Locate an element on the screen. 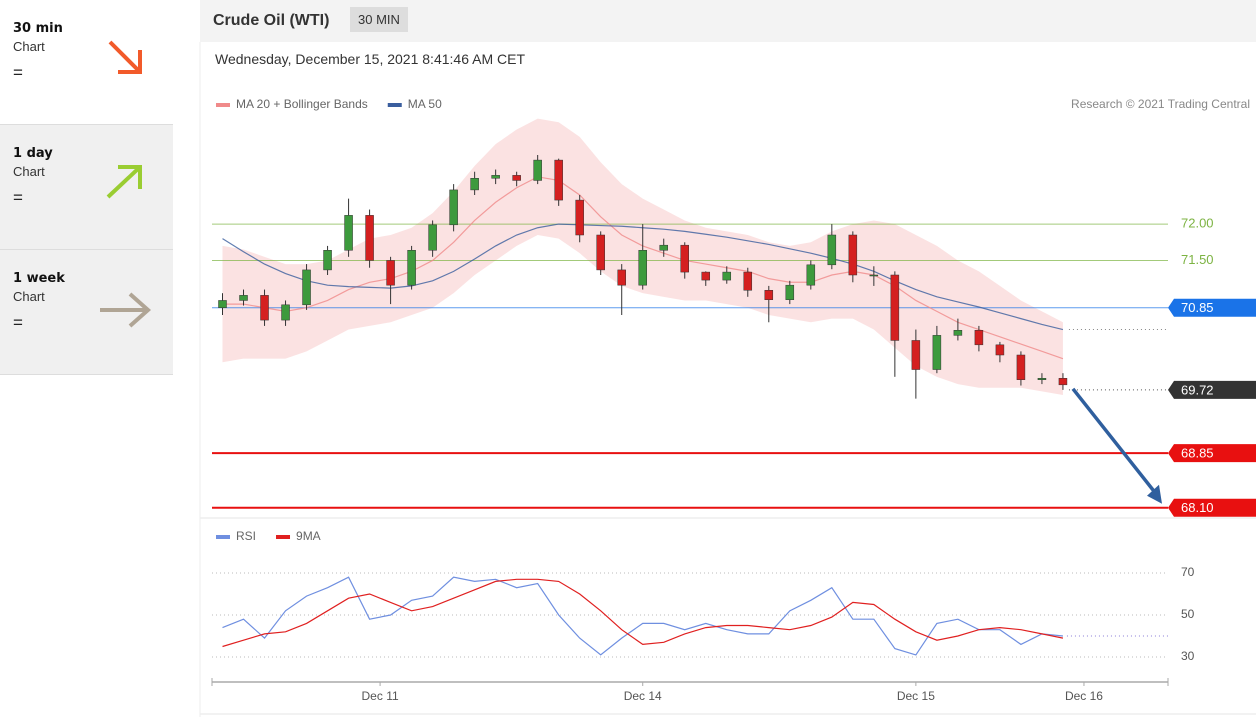 The height and width of the screenshot is (717, 1256). copyright: Research © 2021 Trading Central is located at coordinates (1160, 104).